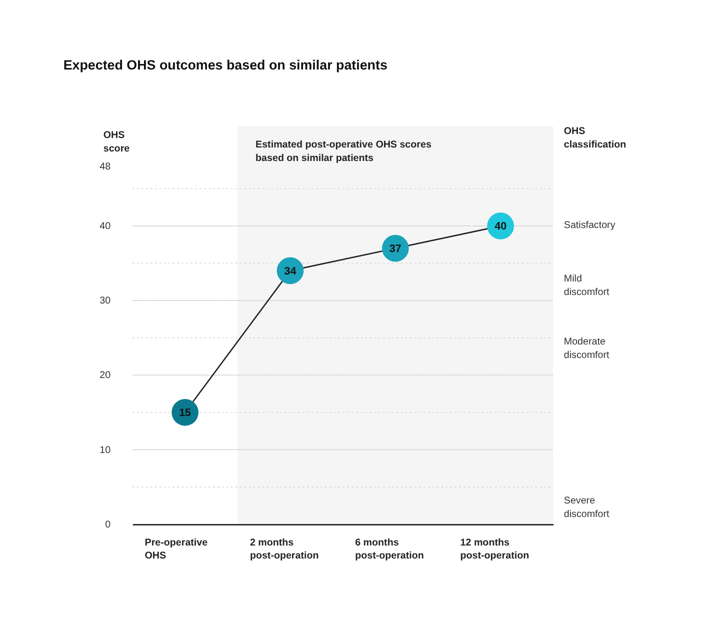 The height and width of the screenshot is (628, 725). Describe the element at coordinates (395, 248) in the screenshot. I see `data-label: 37` at that location.